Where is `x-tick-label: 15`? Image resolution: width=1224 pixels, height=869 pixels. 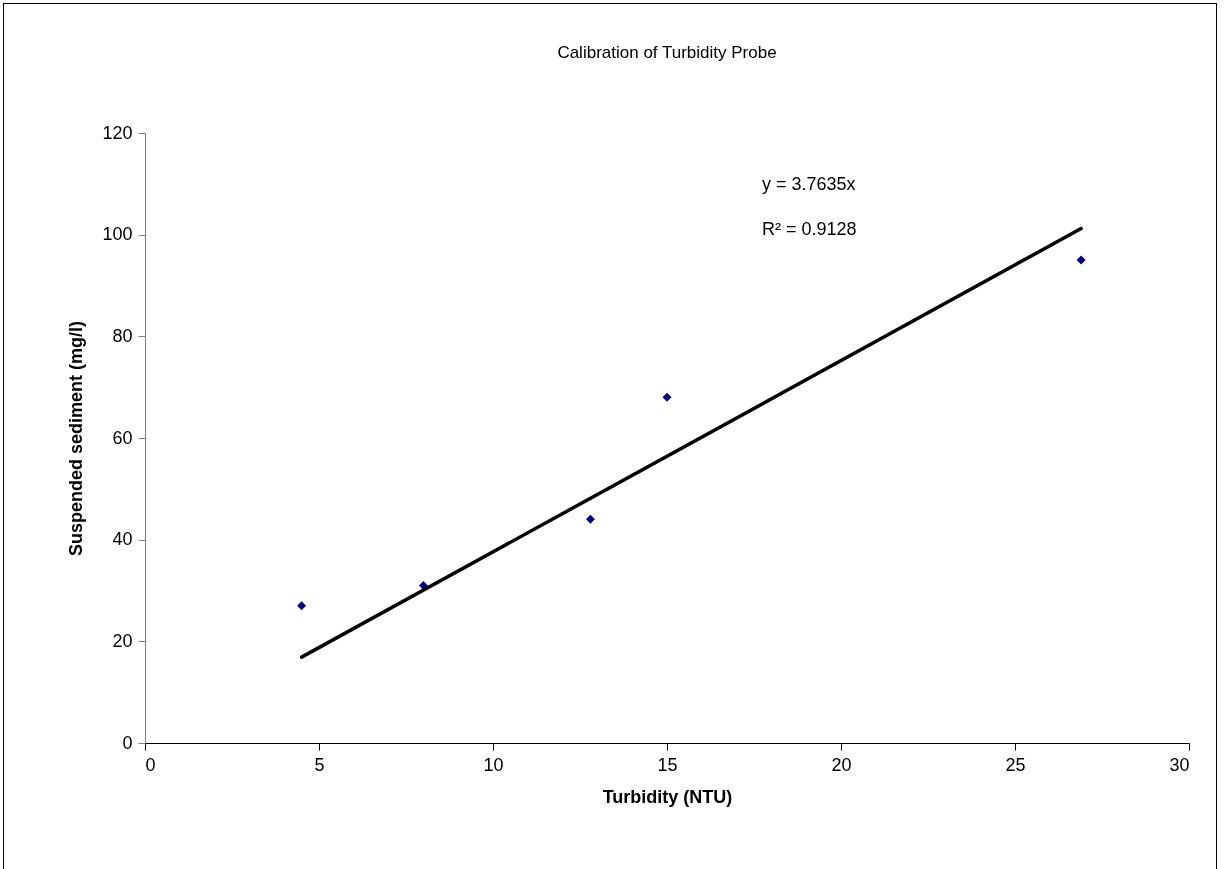 x-tick-label: 15 is located at coordinates (667, 764).